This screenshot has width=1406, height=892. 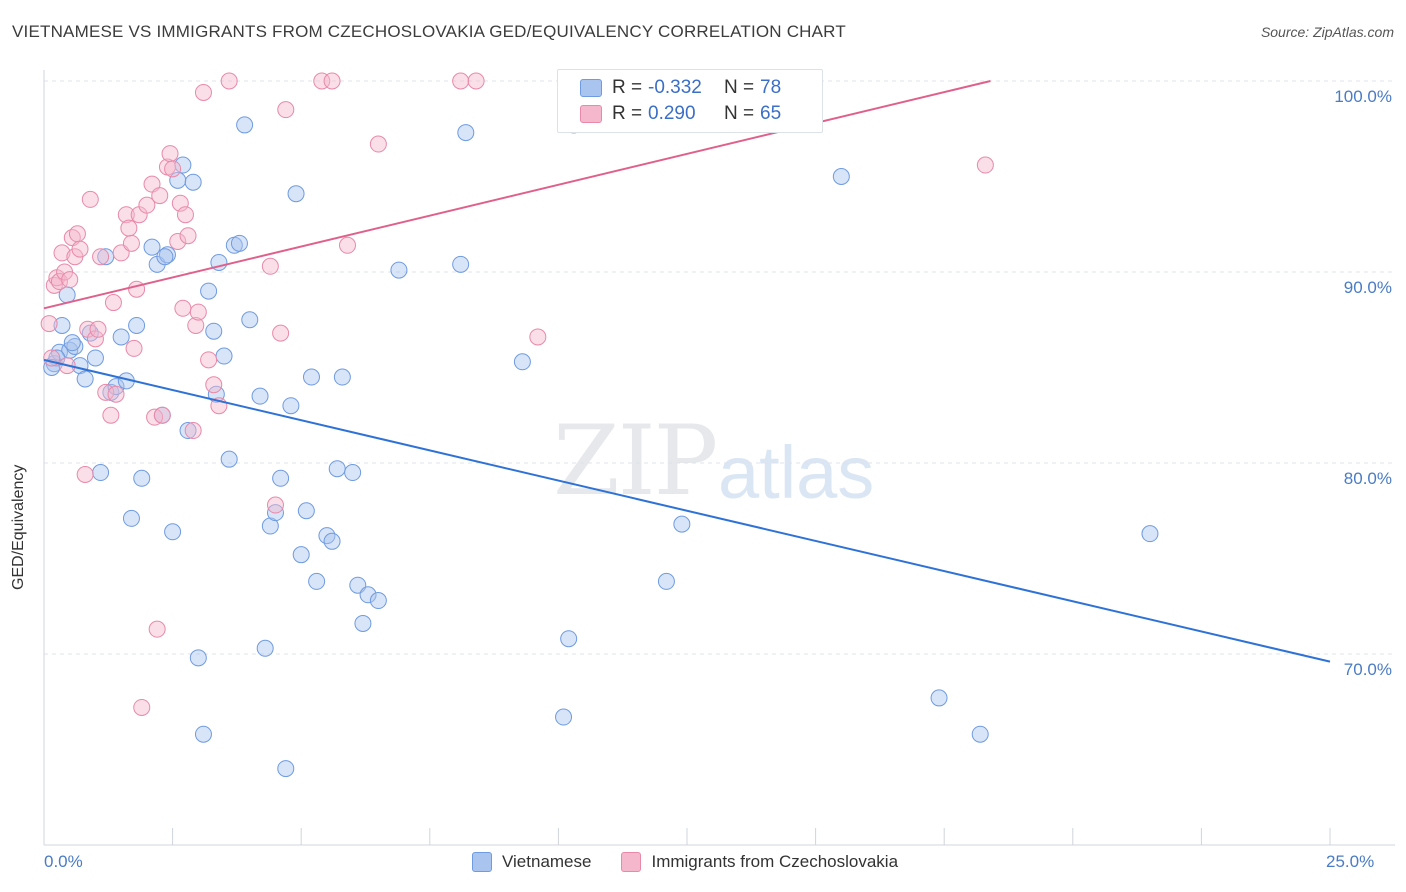 What do you see at coordinates (1363, 96) in the screenshot?
I see `y-tick-label: 100.0%` at bounding box center [1363, 96].